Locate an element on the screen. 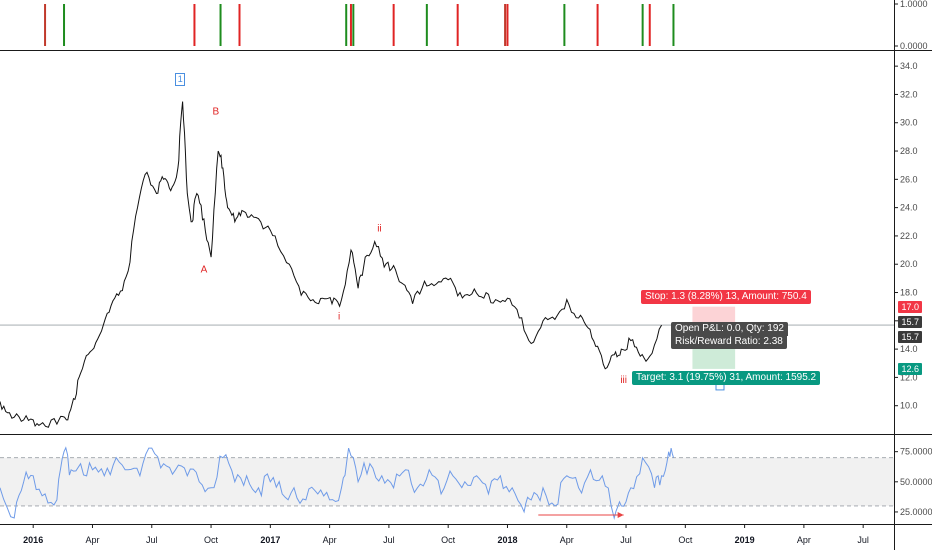 This screenshot has height=550, width=932. price-axis-tag: 17.0 is located at coordinates (910, 306).